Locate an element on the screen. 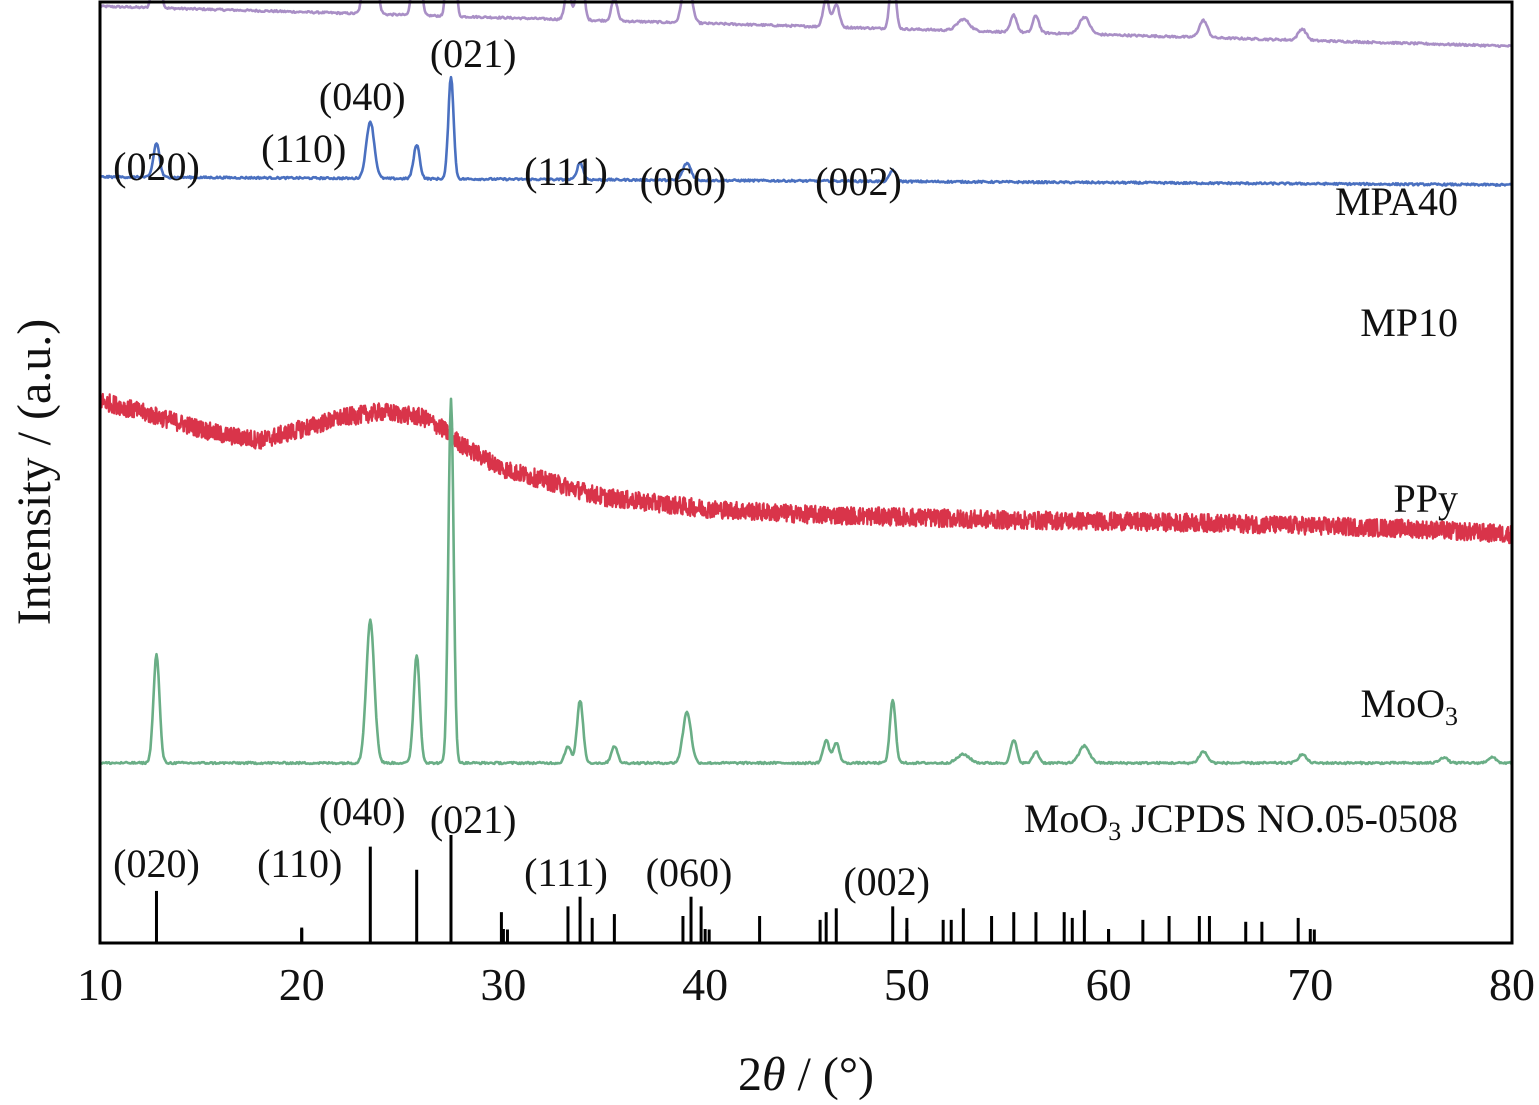  hkl-label-bottom-021: (021) is located at coordinates (473, 819).